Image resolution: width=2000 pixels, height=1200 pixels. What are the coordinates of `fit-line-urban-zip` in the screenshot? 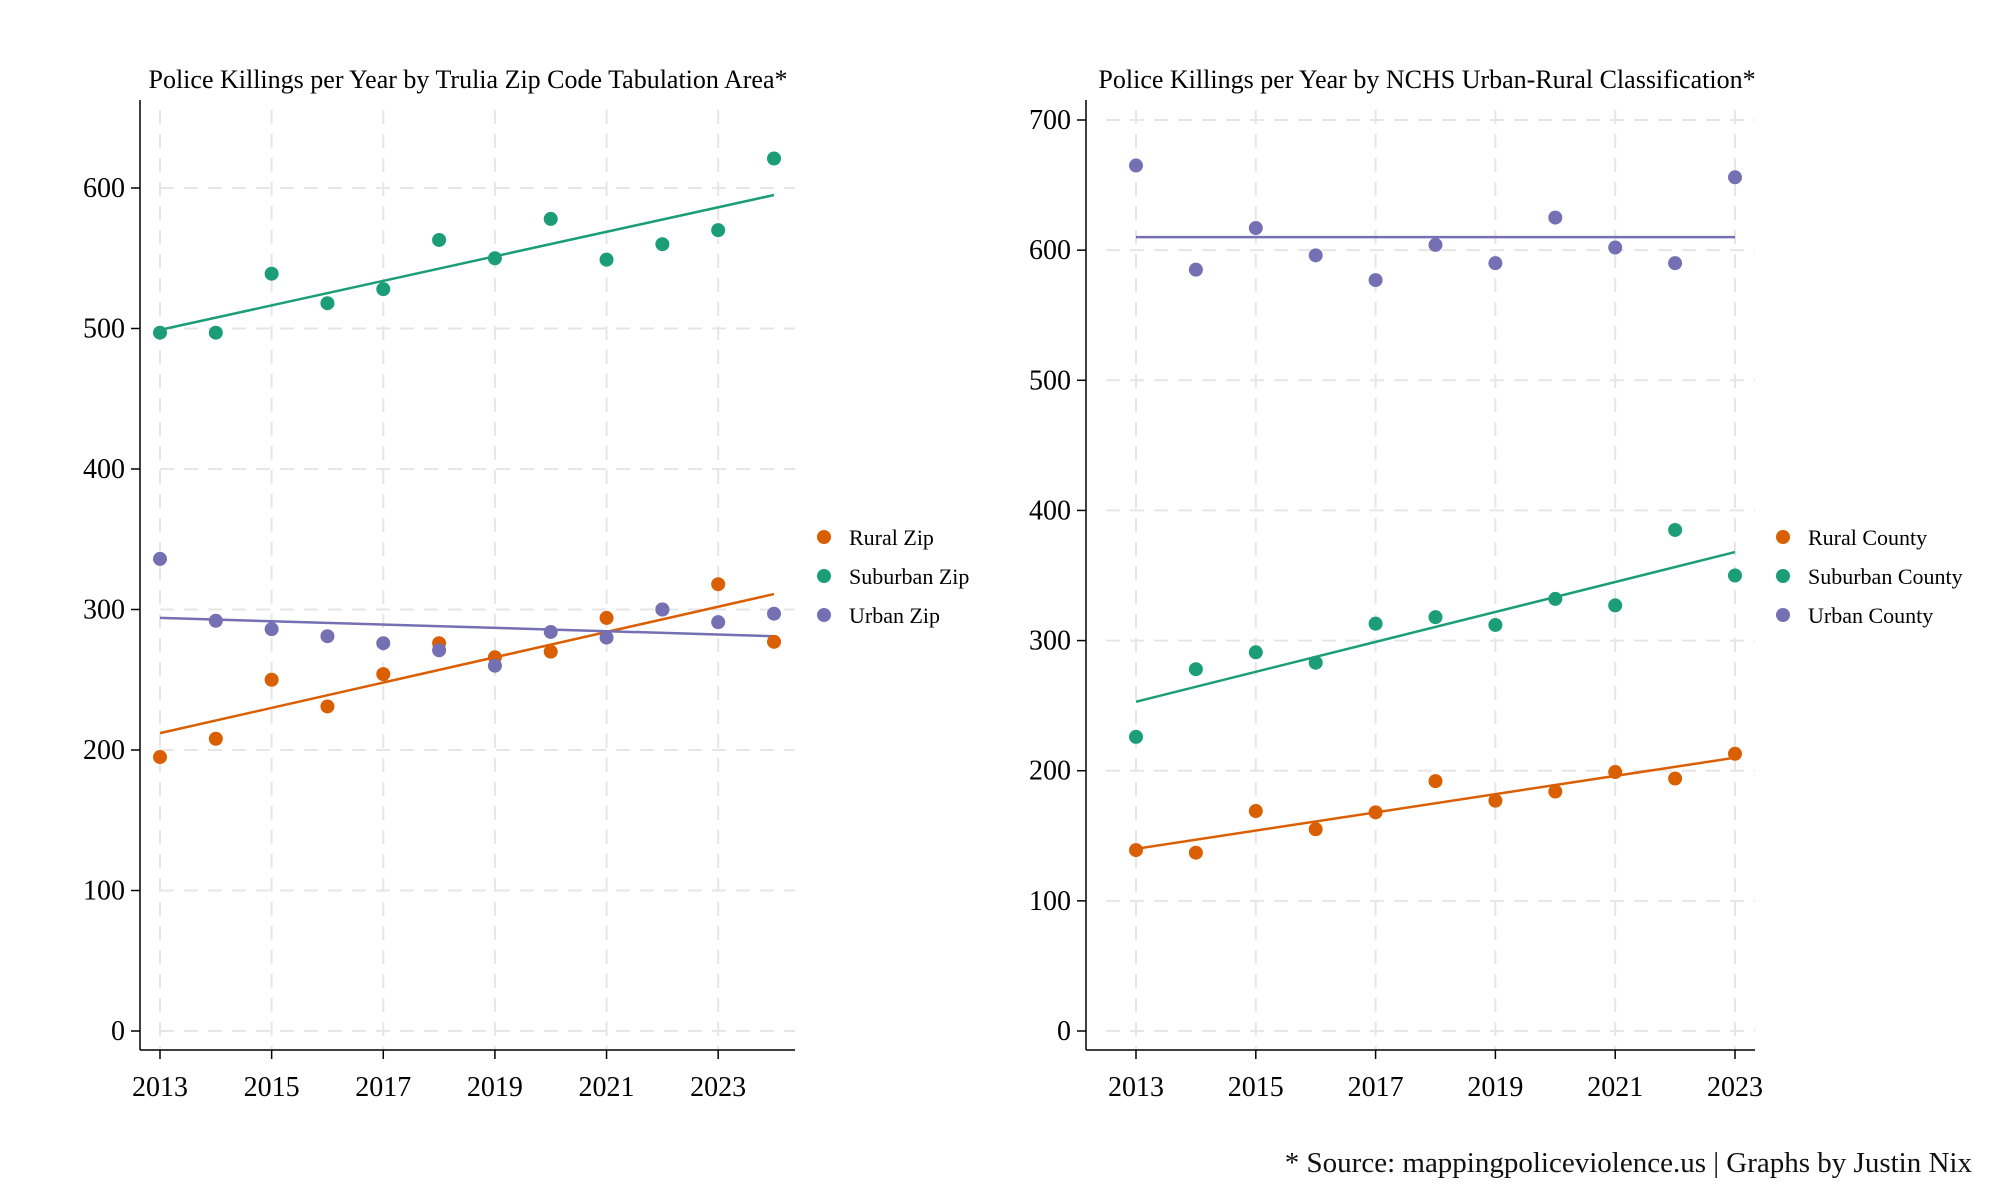 It's located at (467, 627).